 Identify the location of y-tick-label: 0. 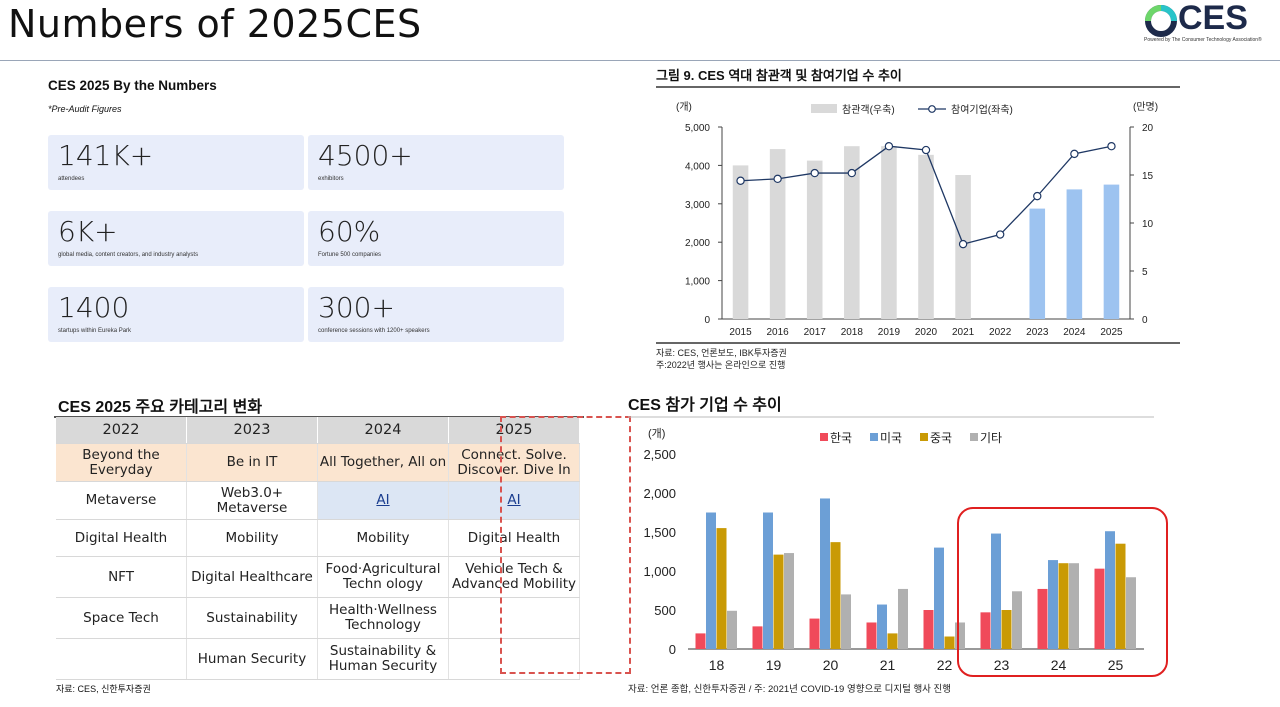
(672, 649).